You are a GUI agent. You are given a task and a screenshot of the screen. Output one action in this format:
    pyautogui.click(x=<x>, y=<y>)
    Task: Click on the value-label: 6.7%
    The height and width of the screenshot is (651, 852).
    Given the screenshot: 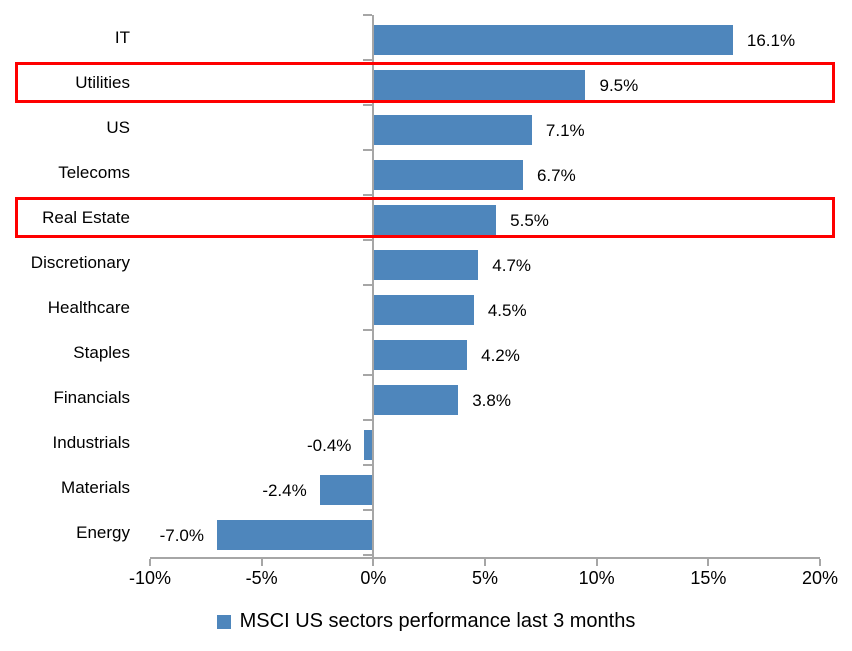 What is the action you would take?
    pyautogui.click(x=556, y=175)
    